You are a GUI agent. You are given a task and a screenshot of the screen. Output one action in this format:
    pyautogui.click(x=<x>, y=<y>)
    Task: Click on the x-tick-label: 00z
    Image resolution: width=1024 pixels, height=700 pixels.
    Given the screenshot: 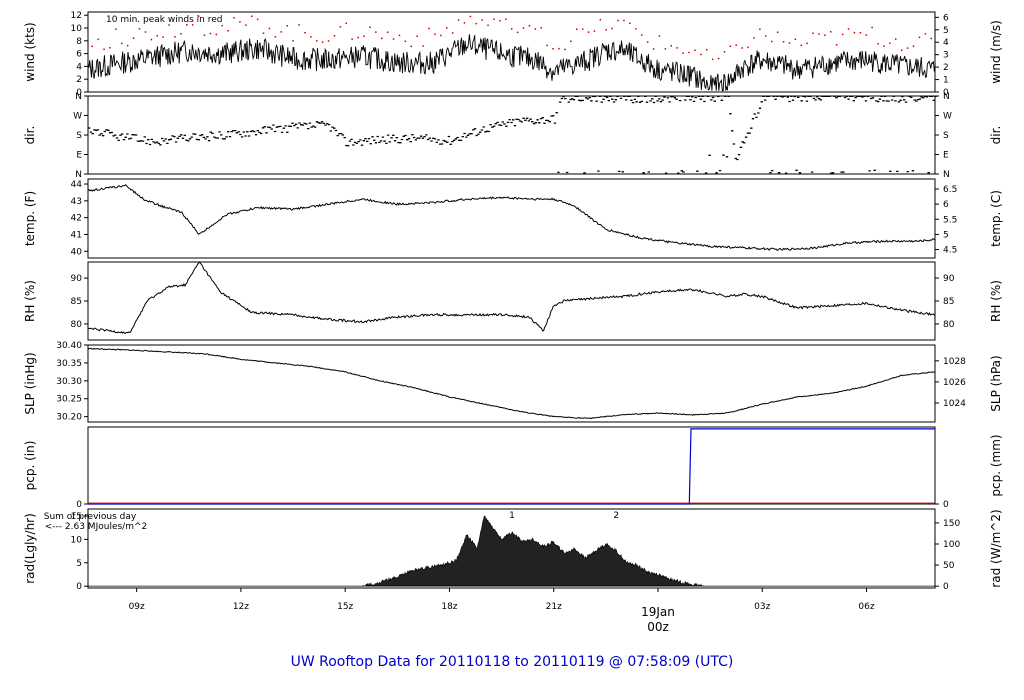 What is the action you would take?
    pyautogui.click(x=658, y=627)
    